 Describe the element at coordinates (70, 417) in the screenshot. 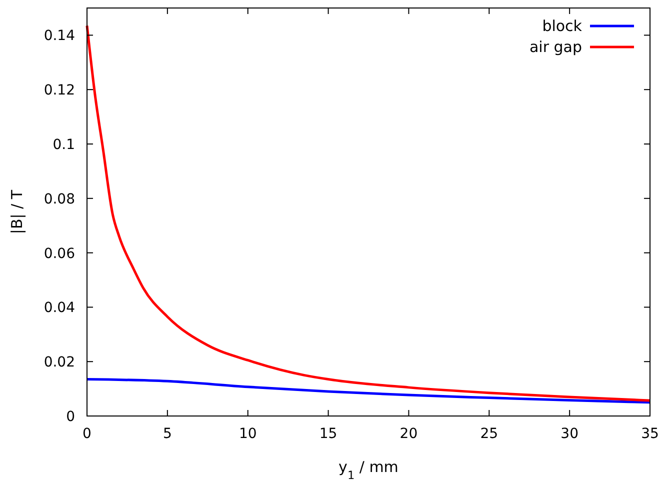

I see `y-tick-label: 0` at that location.